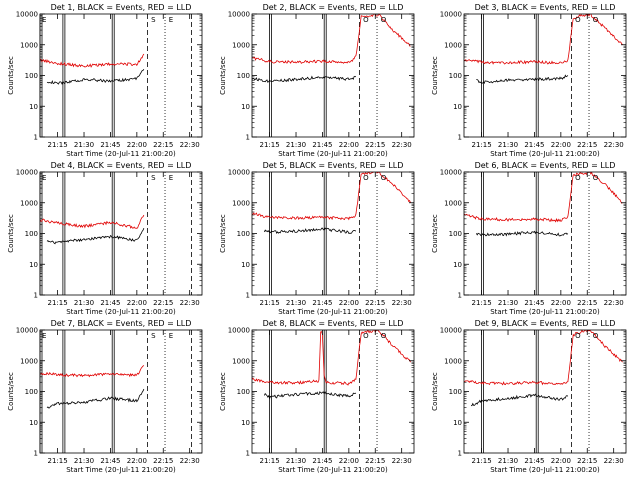 Image resolution: width=640 pixels, height=480 pixels. I want to click on panel-title: Det 4, BLACK = Events, RED = LLD, so click(121, 165).